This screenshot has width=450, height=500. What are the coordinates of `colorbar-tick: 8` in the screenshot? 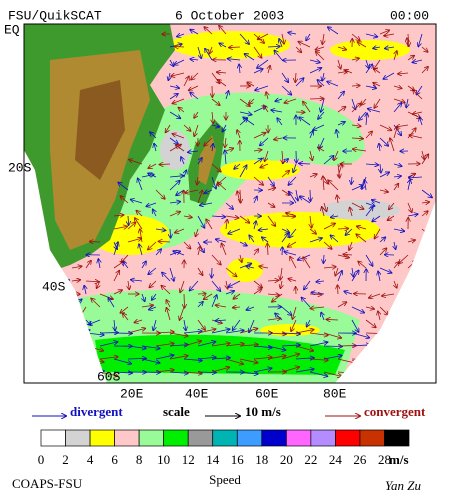 It's located at (139, 459).